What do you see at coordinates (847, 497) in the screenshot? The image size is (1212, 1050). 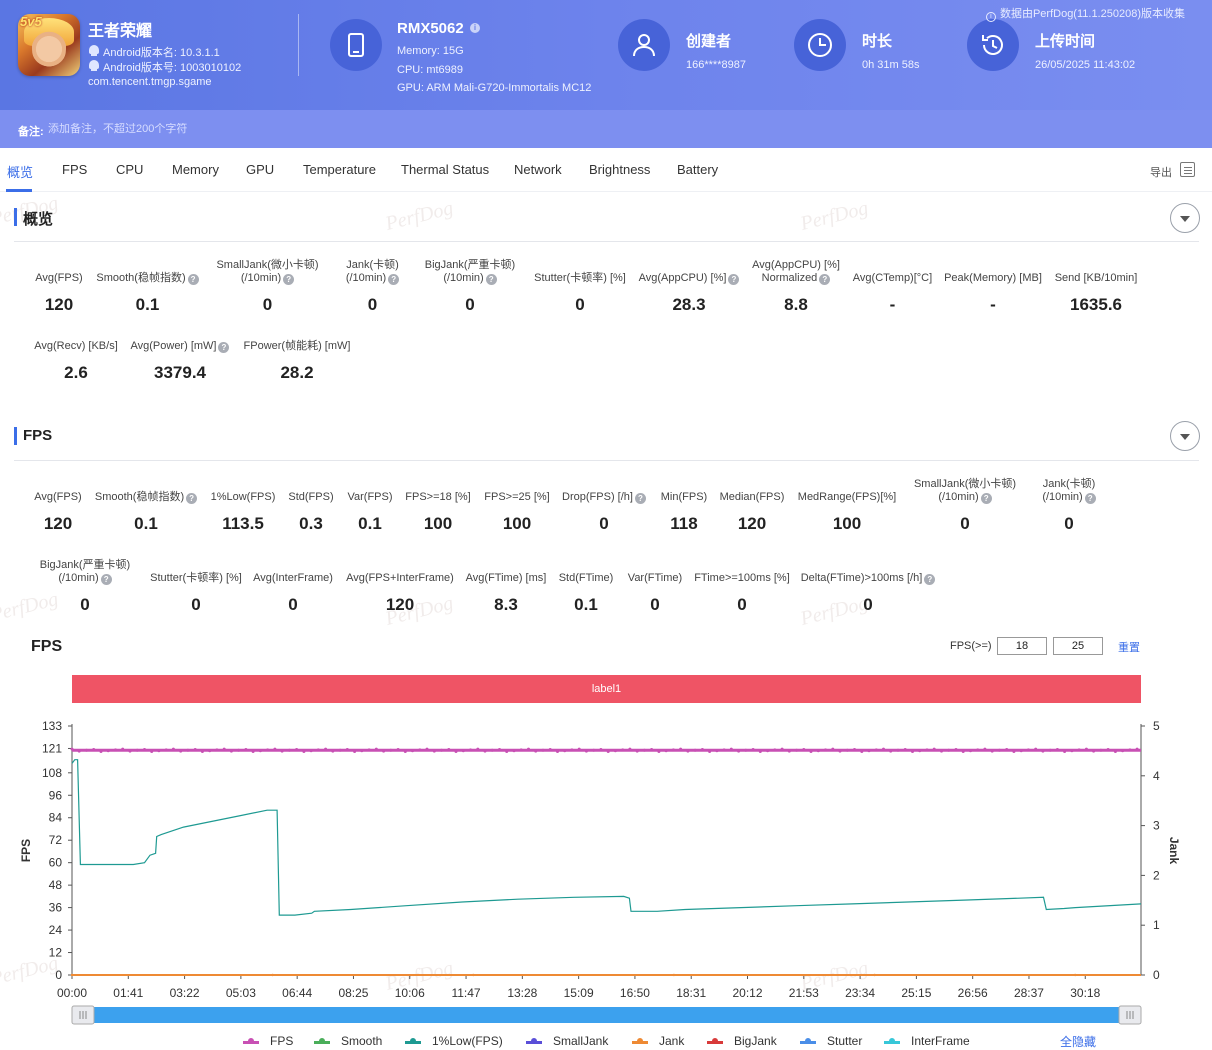 I see `metric-label: MedRange(FPS)[%]` at bounding box center [847, 497].